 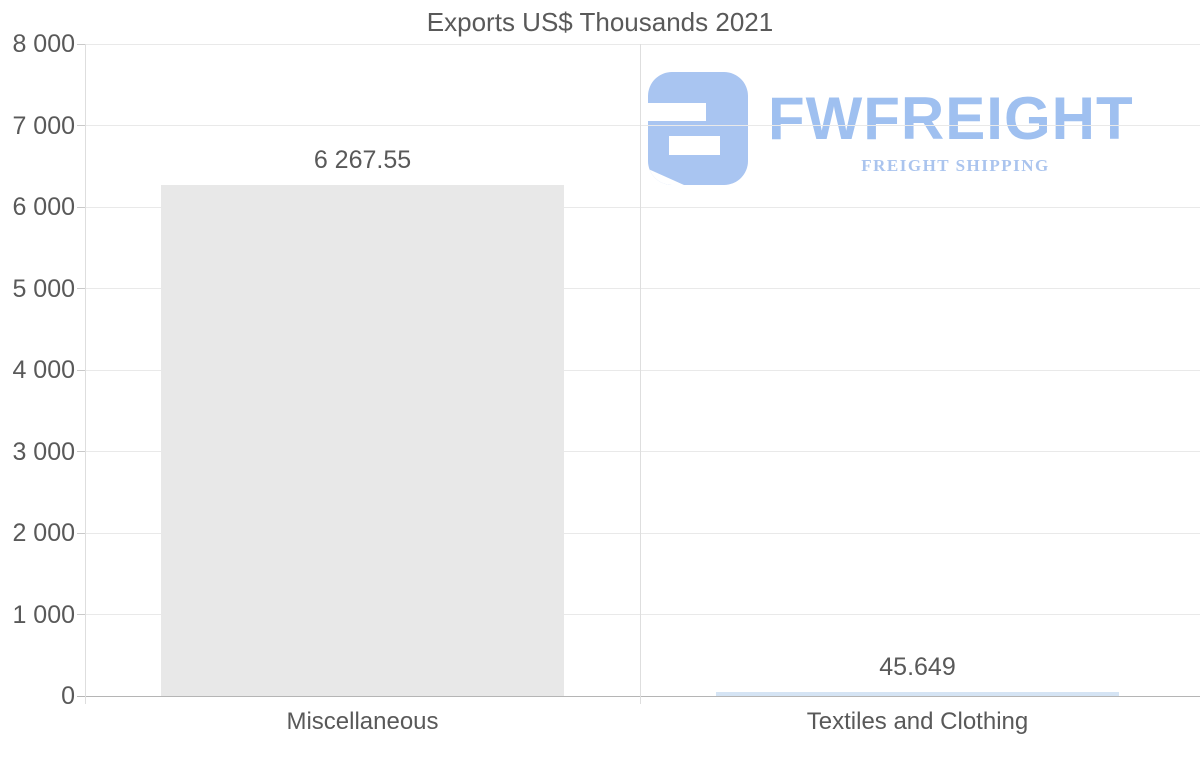 What do you see at coordinates (917, 667) in the screenshot?
I see `bar-value-label-textiles-and-clothing: 45.649` at bounding box center [917, 667].